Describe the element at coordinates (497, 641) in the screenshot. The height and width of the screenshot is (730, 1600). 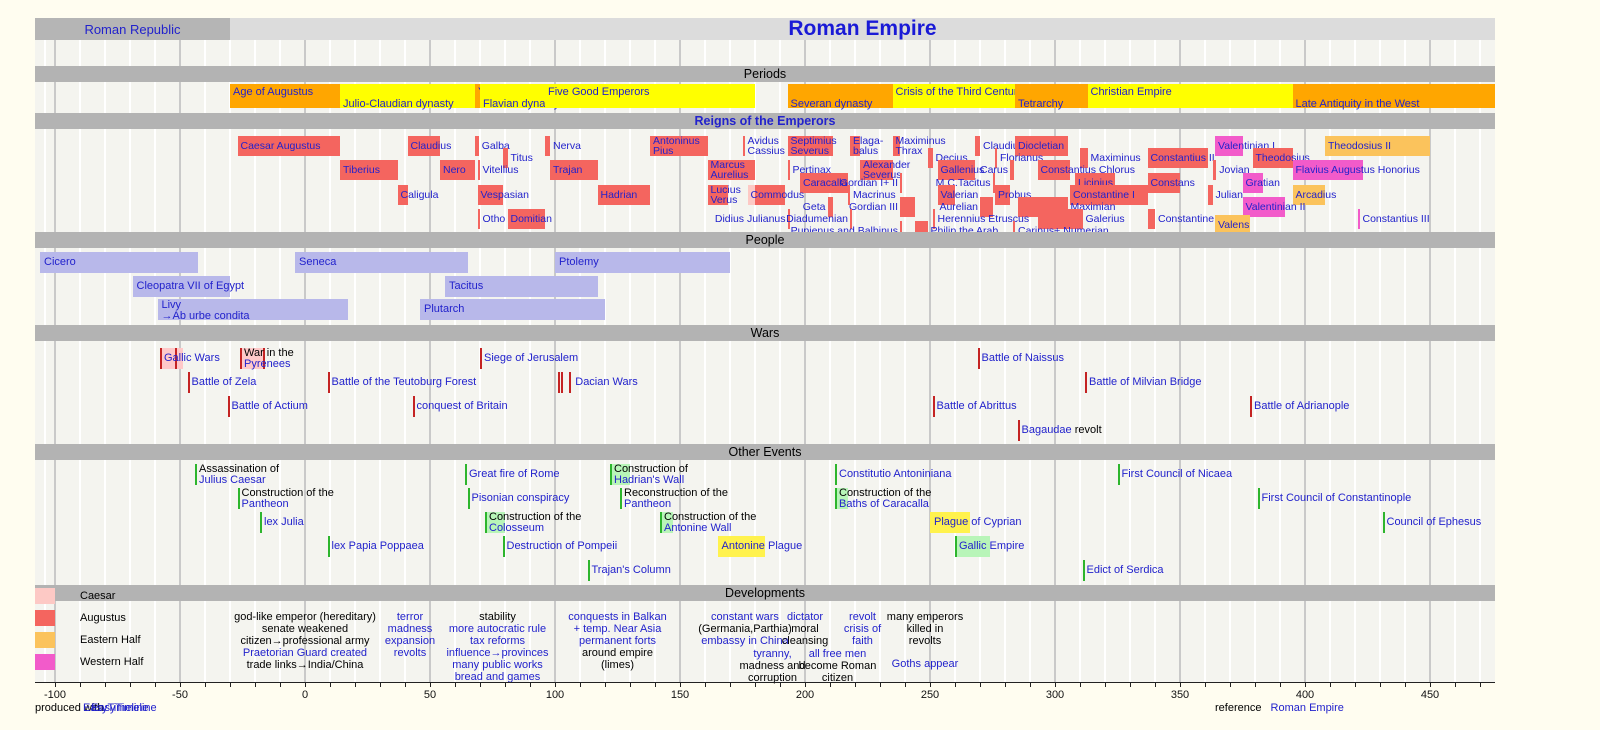
I see `label-line: tax reforms` at that location.